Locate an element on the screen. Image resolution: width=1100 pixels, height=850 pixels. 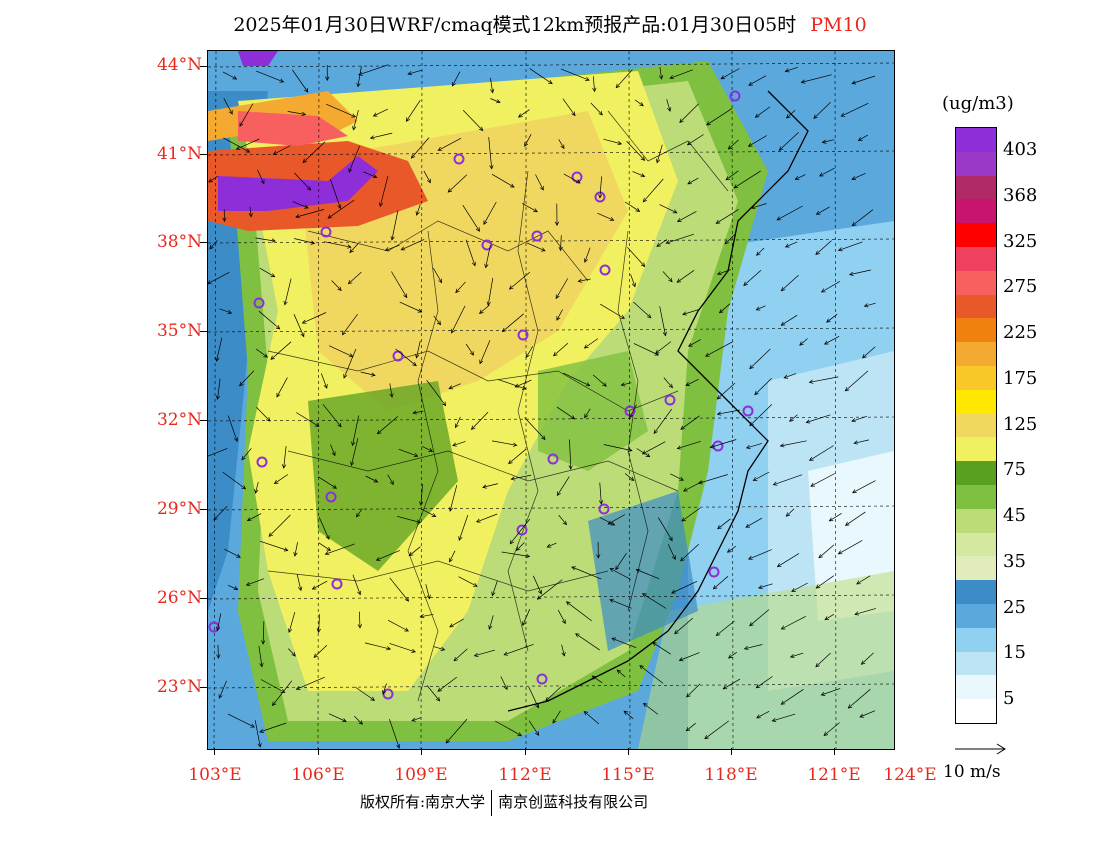
legend-label: 25 is located at coordinates (1014, 607).